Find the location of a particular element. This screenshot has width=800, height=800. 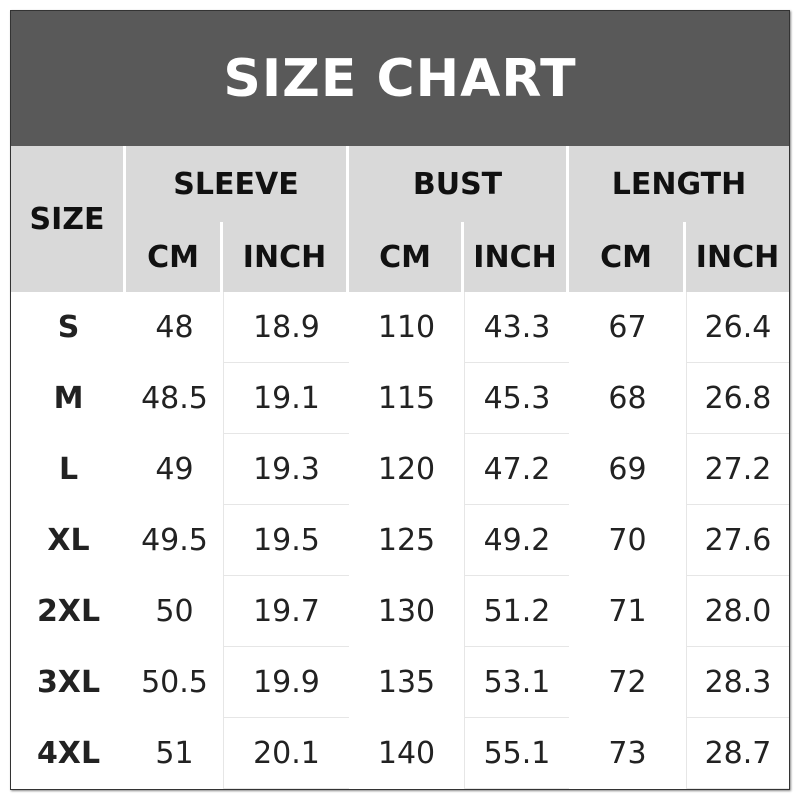

table-cell: 72 is located at coordinates (627, 682).